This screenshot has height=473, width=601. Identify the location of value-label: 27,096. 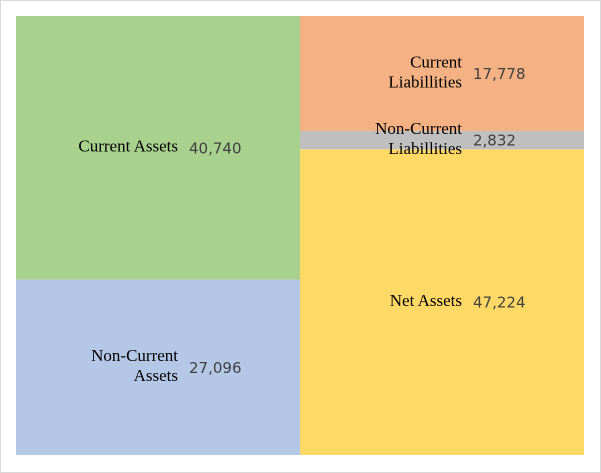
(215, 368).